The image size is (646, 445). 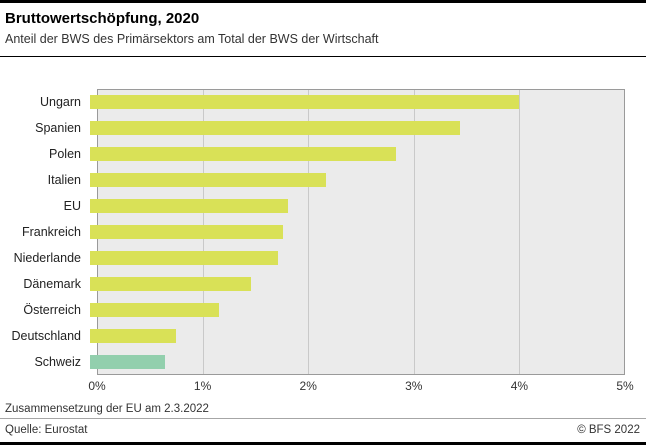 I want to click on chart-row: Deutschland, so click(x=315, y=336).